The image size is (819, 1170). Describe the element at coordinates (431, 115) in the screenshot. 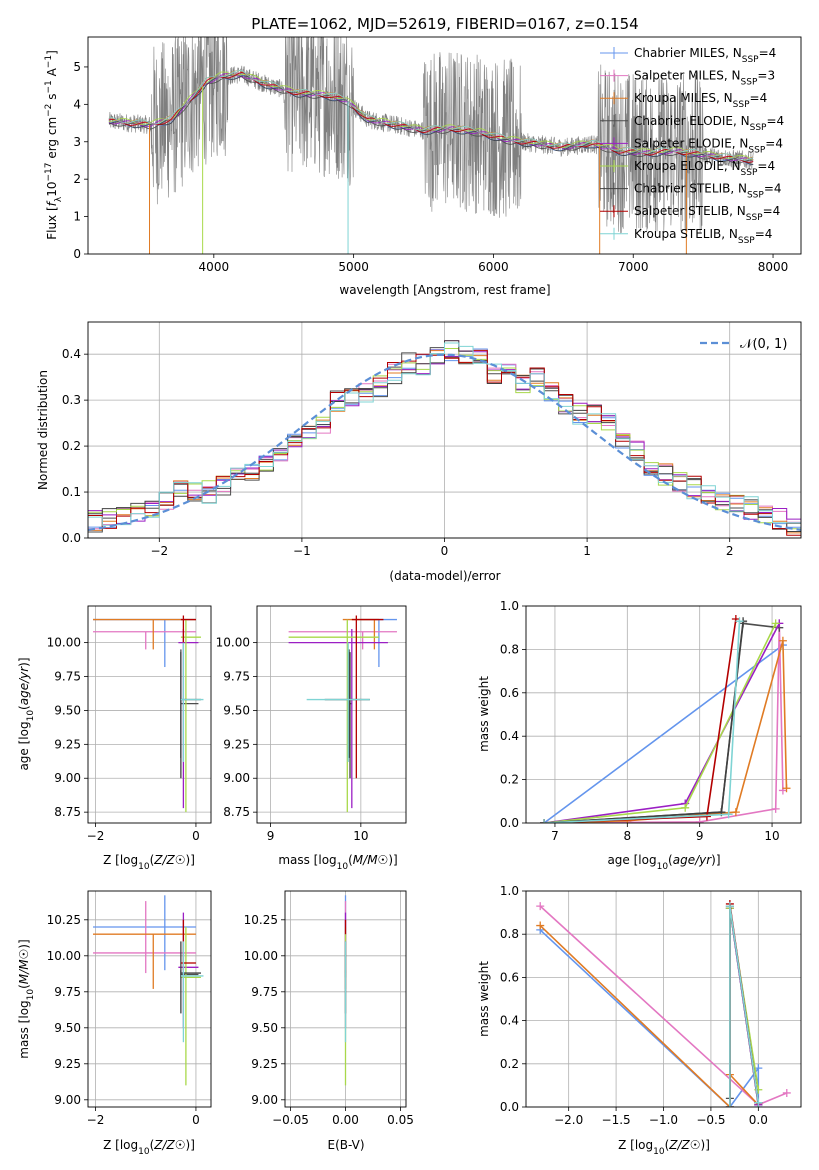

I see `model-spectrum-line` at that location.